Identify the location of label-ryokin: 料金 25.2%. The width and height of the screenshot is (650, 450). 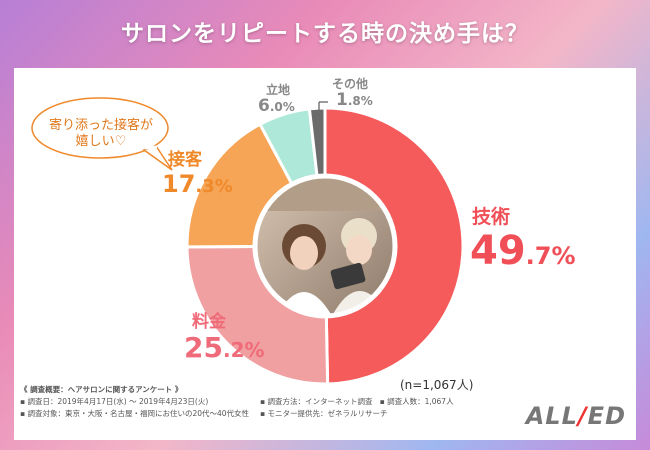
(224, 338).